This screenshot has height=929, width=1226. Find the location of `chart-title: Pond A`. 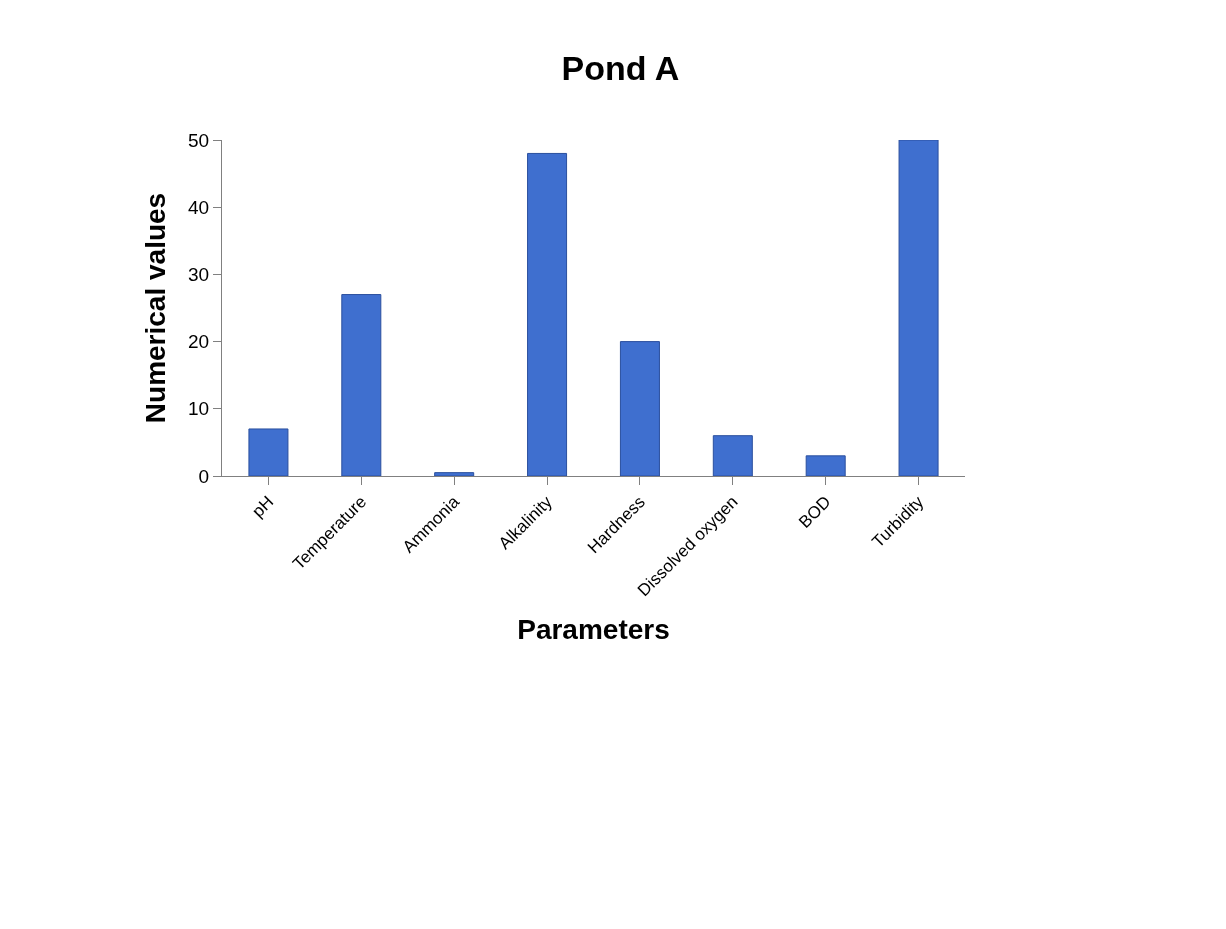

chart-title: Pond A is located at coordinates (620, 67).